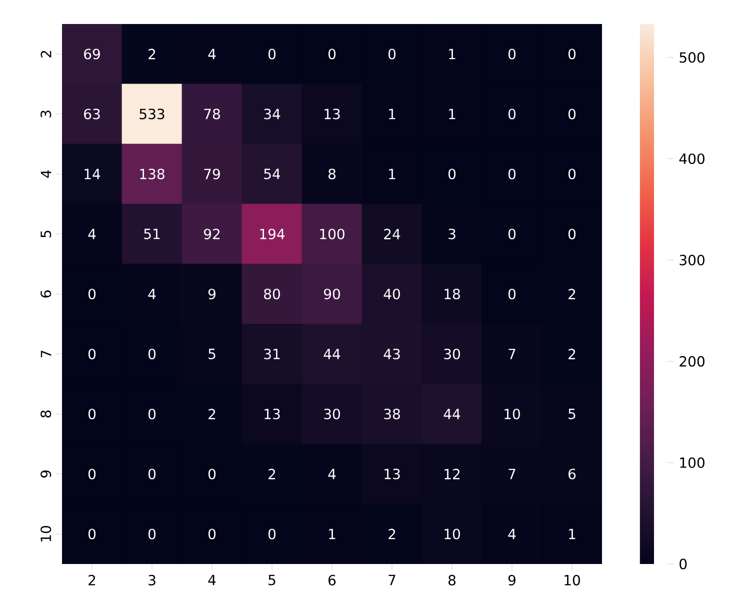  What do you see at coordinates (692, 361) in the screenshot?
I see `color-bar-label: 200` at bounding box center [692, 361].